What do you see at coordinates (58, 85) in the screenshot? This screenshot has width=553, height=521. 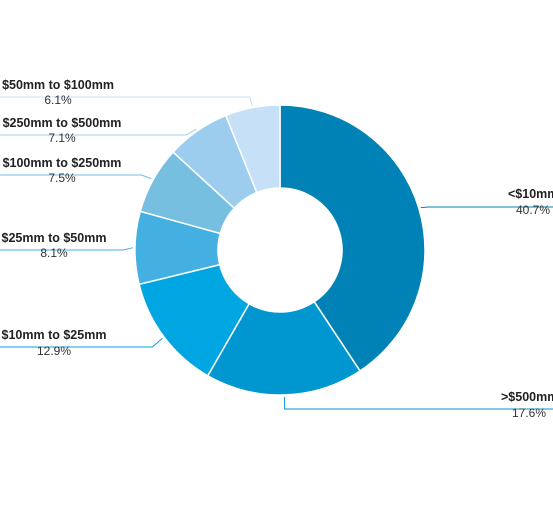 I see `label-cat-6: $50mm to $100mm` at bounding box center [58, 85].